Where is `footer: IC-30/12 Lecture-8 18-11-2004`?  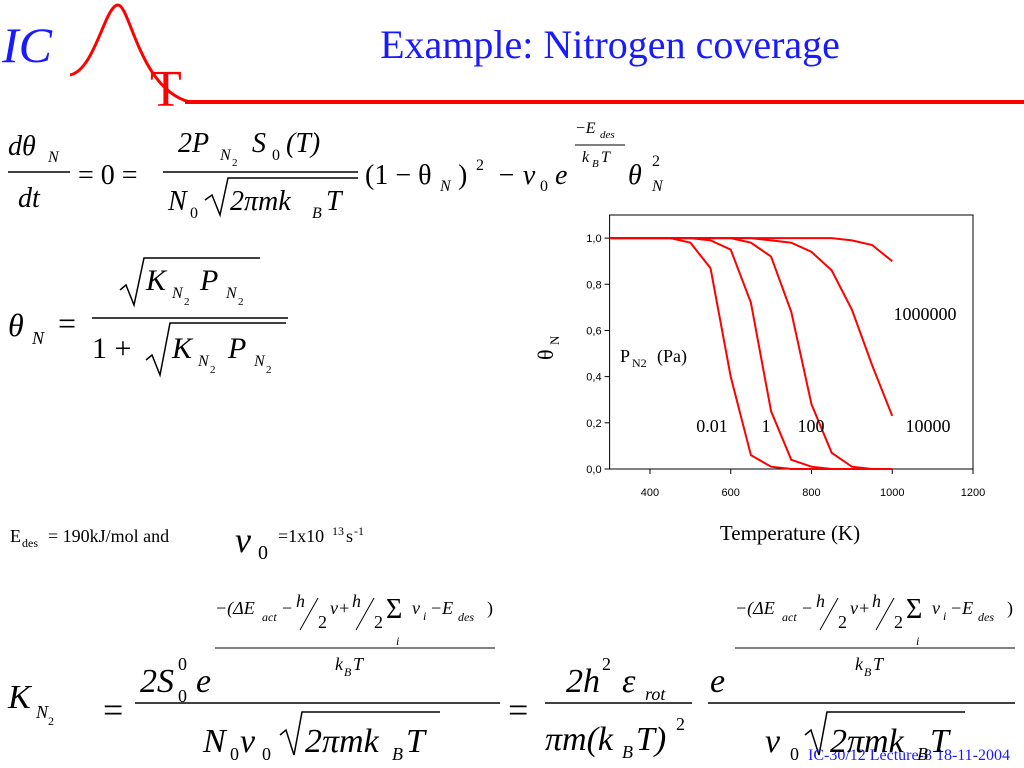
footer: IC-30/12 Lecture-8 18-11-2004 is located at coordinates (909, 755).